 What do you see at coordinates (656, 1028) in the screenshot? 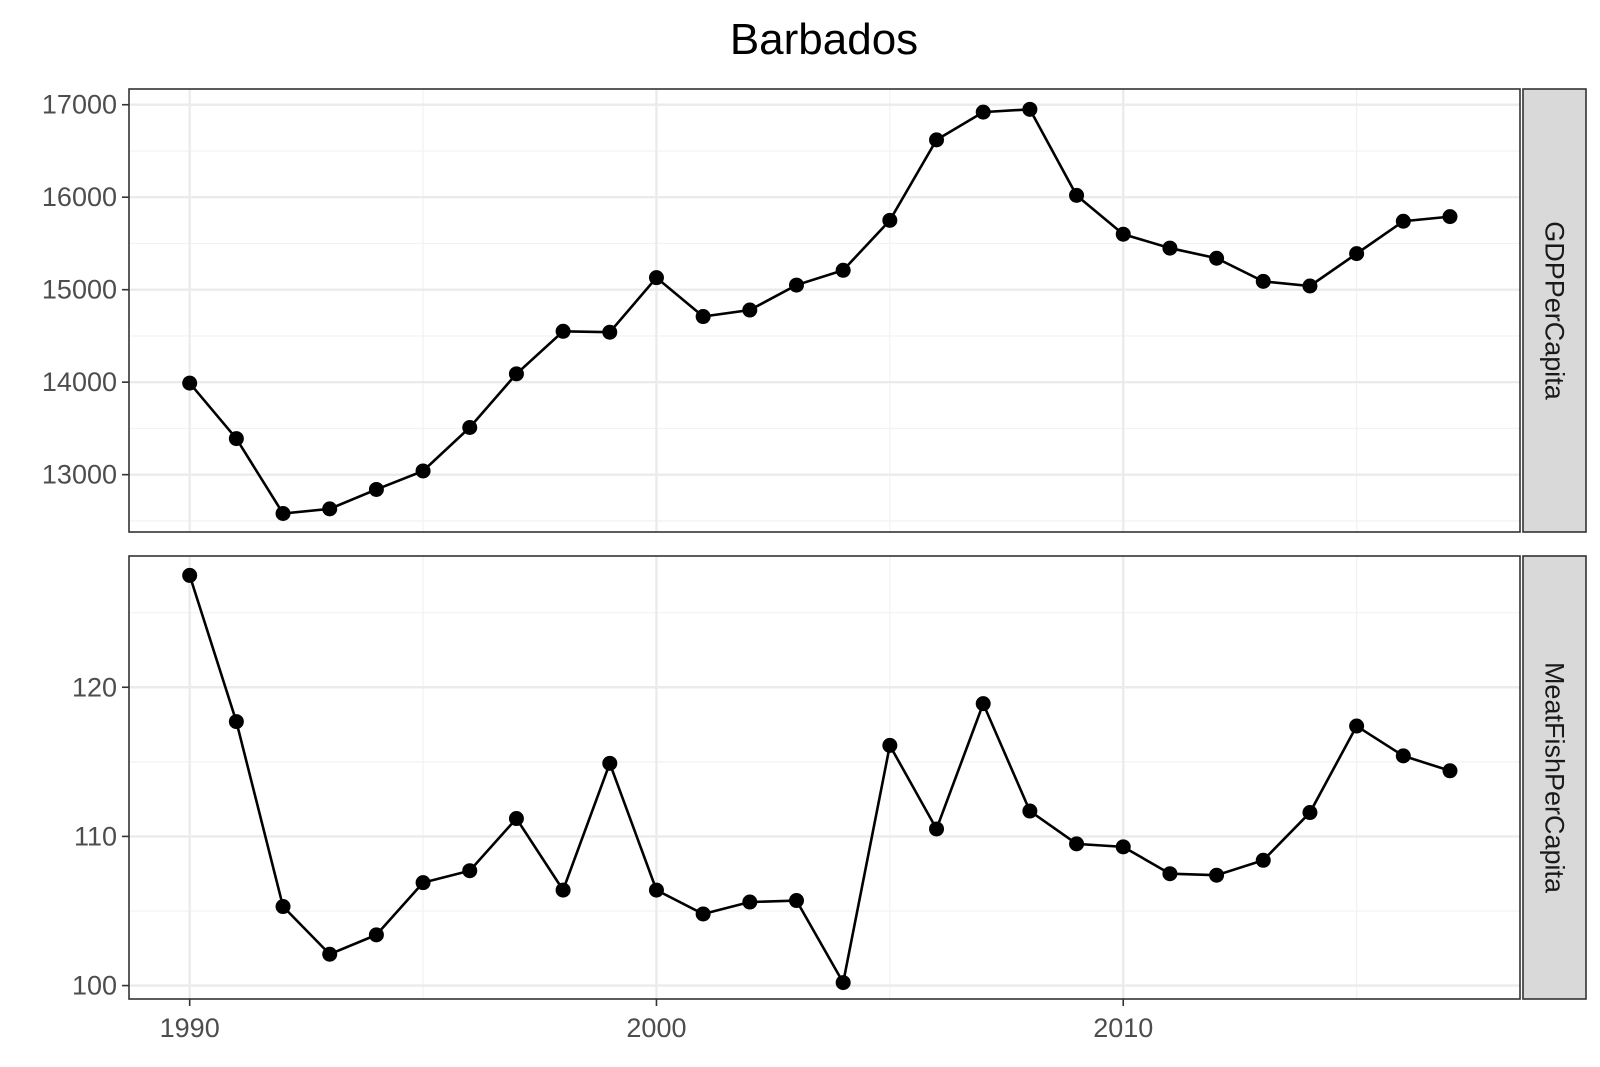
I see `x-tick-label: 2000` at bounding box center [656, 1028].